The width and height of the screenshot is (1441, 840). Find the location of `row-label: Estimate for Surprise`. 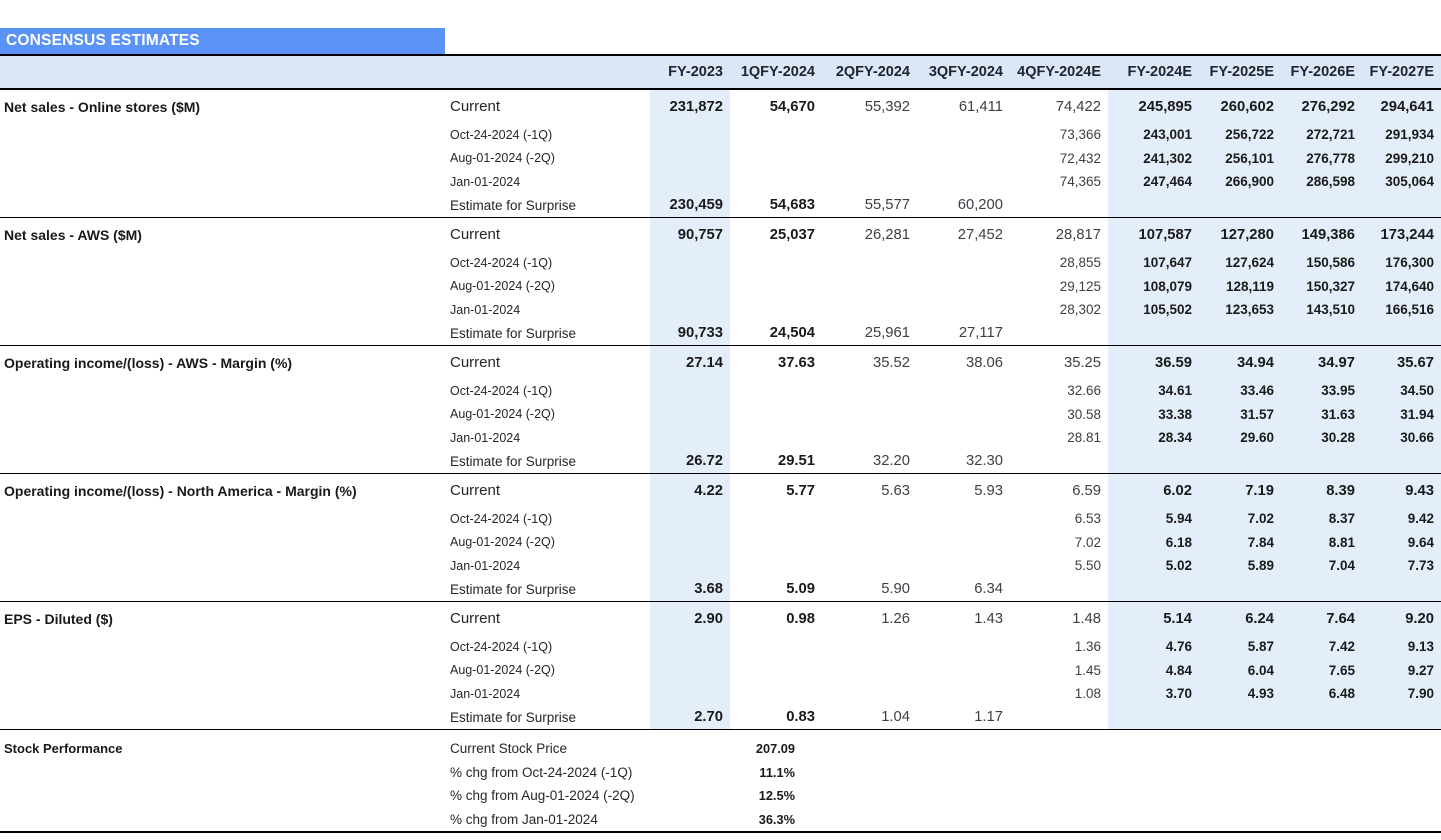

row-label: Estimate for Surprise is located at coordinates (513, 333).